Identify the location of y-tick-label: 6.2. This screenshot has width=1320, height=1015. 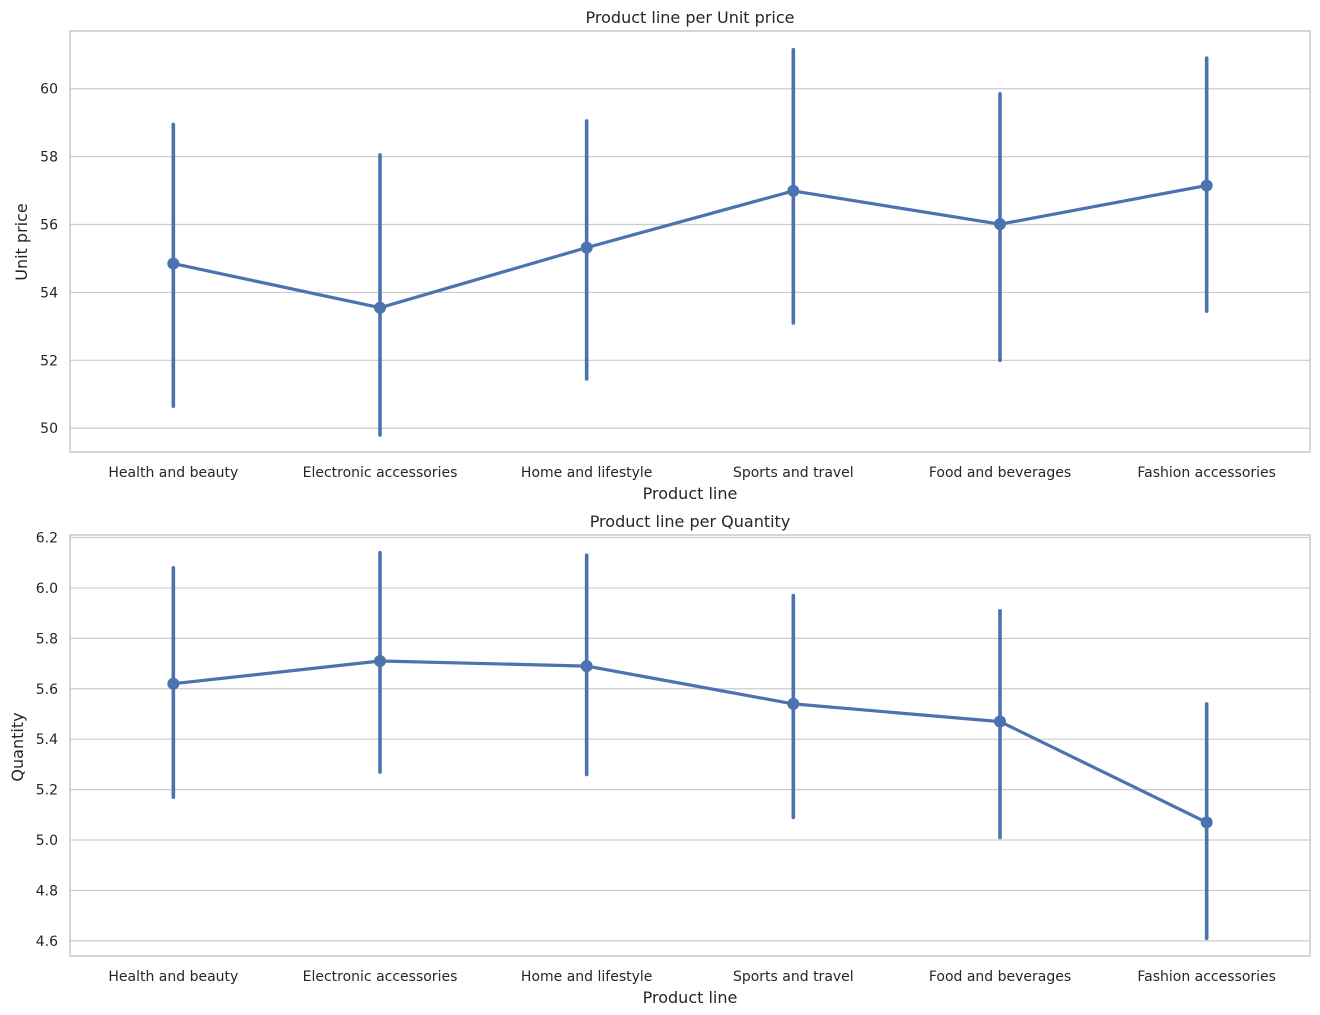
(47, 539).